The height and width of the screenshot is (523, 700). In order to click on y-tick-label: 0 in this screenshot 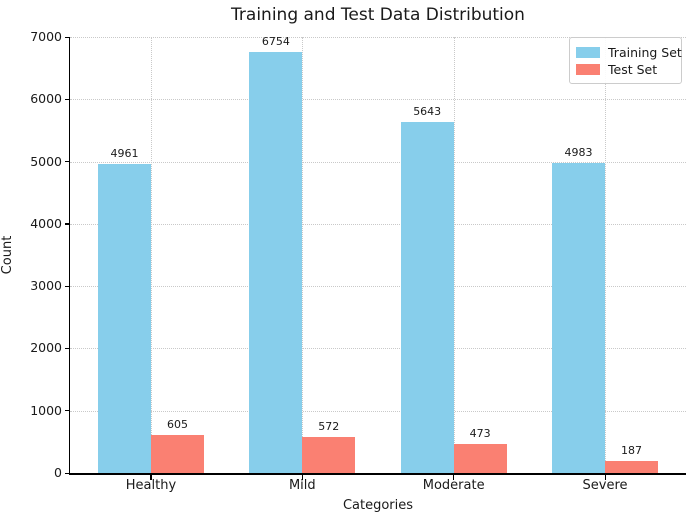, I will do `click(58, 472)`.